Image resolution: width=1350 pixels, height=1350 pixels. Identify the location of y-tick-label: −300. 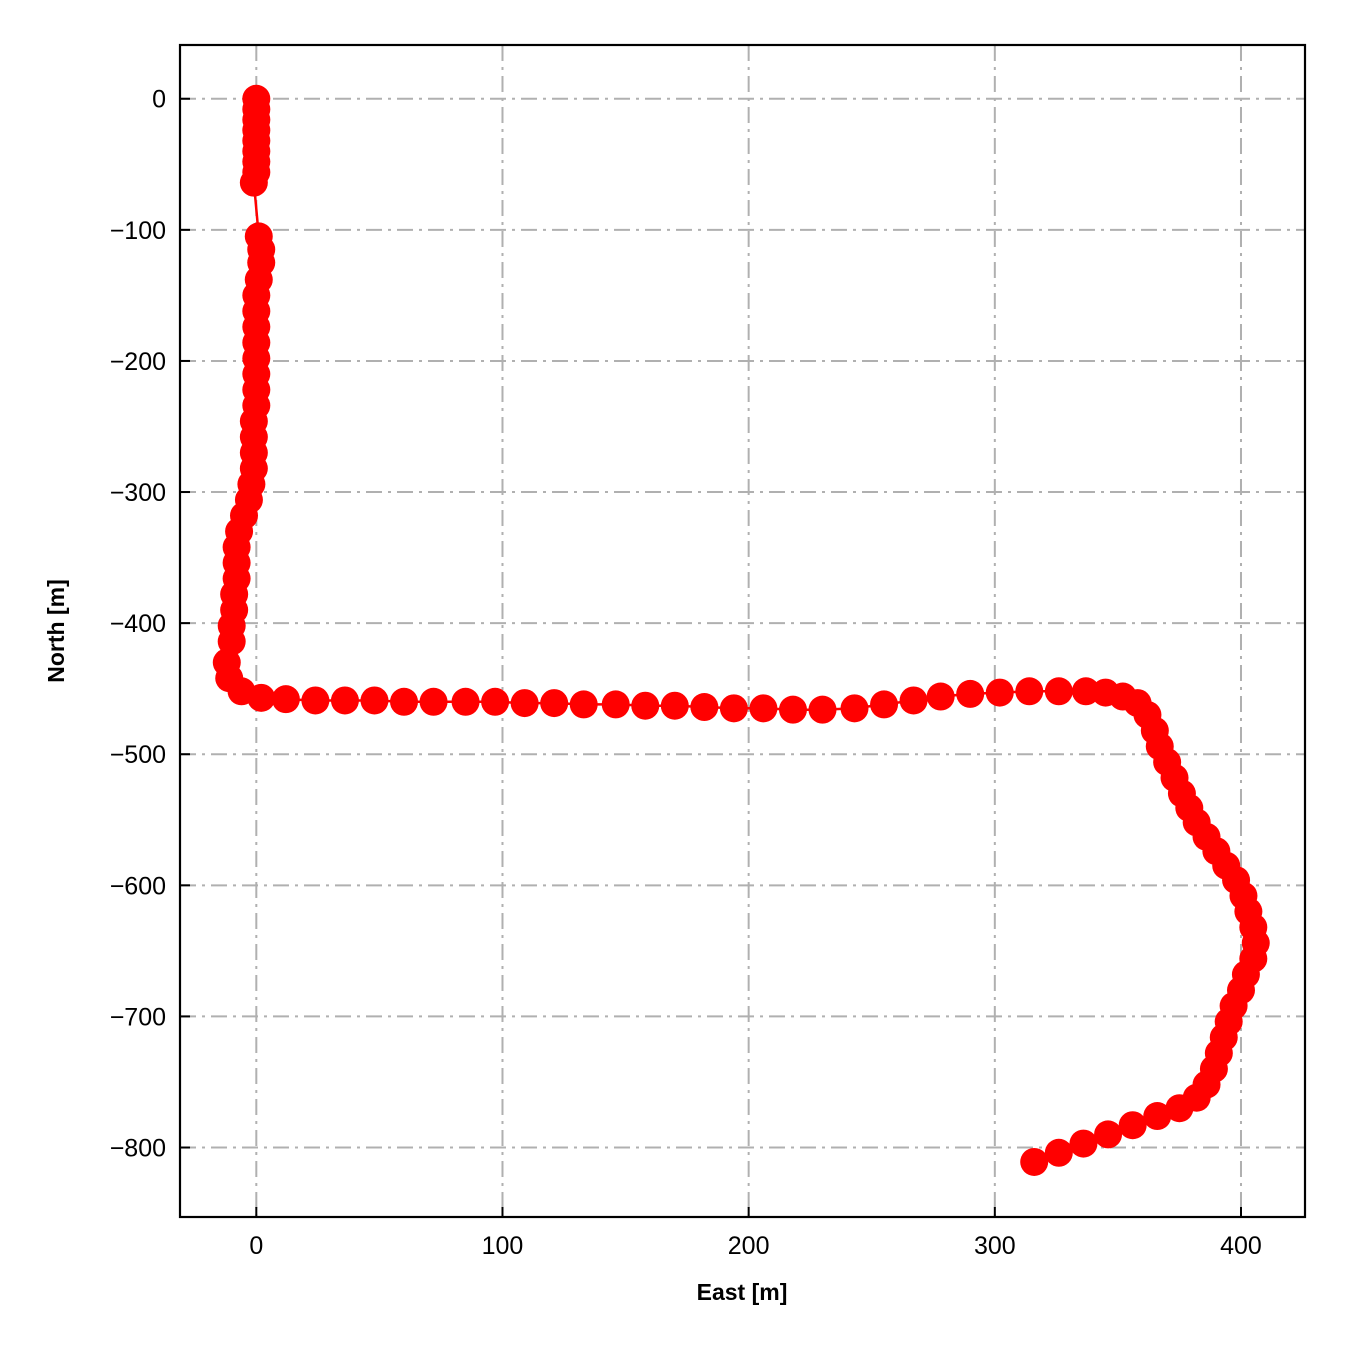
(138, 493).